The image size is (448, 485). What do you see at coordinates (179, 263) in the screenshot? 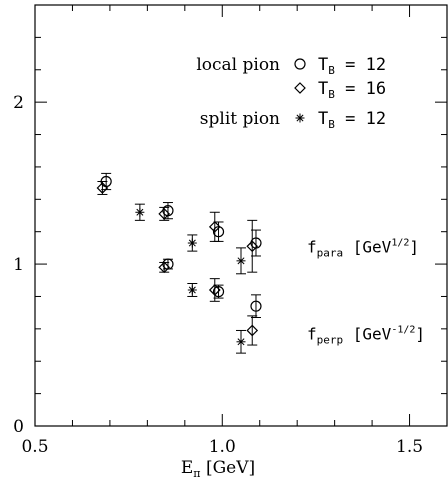
I see `data-points` at bounding box center [179, 263].